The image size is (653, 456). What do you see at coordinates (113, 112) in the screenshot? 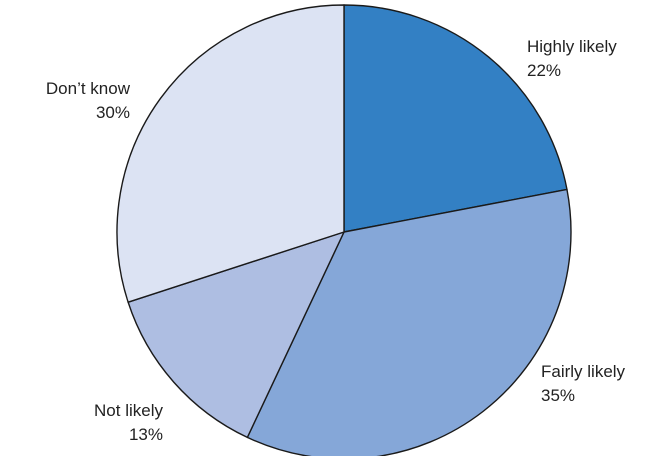
I see `slice-value-label: 30%` at bounding box center [113, 112].